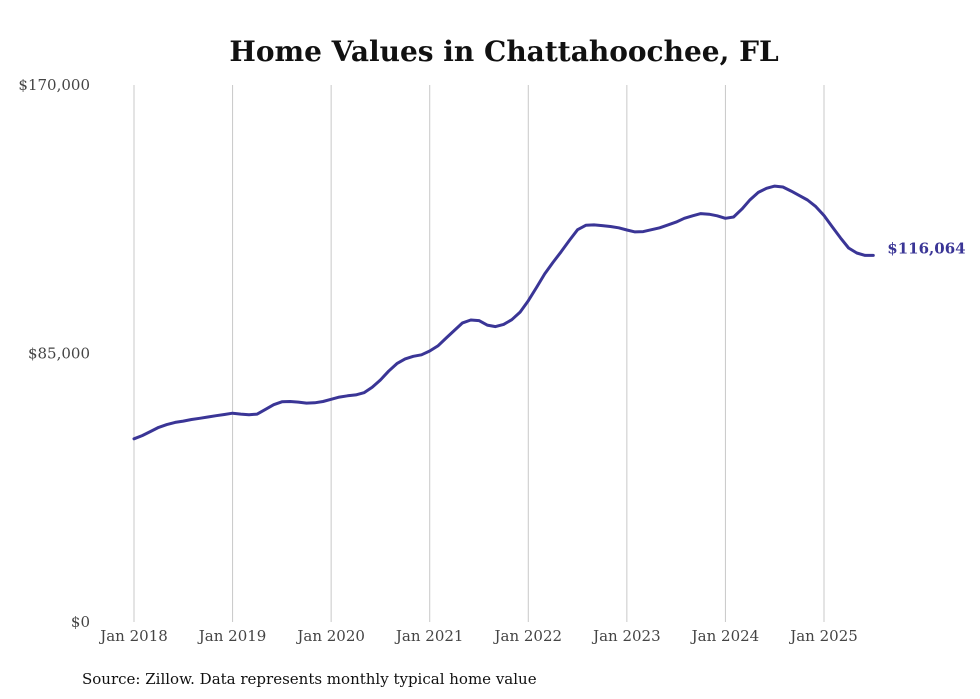  What do you see at coordinates (504, 51) in the screenshot?
I see `chart-title: Home Values in Chattahoochee, FL` at bounding box center [504, 51].